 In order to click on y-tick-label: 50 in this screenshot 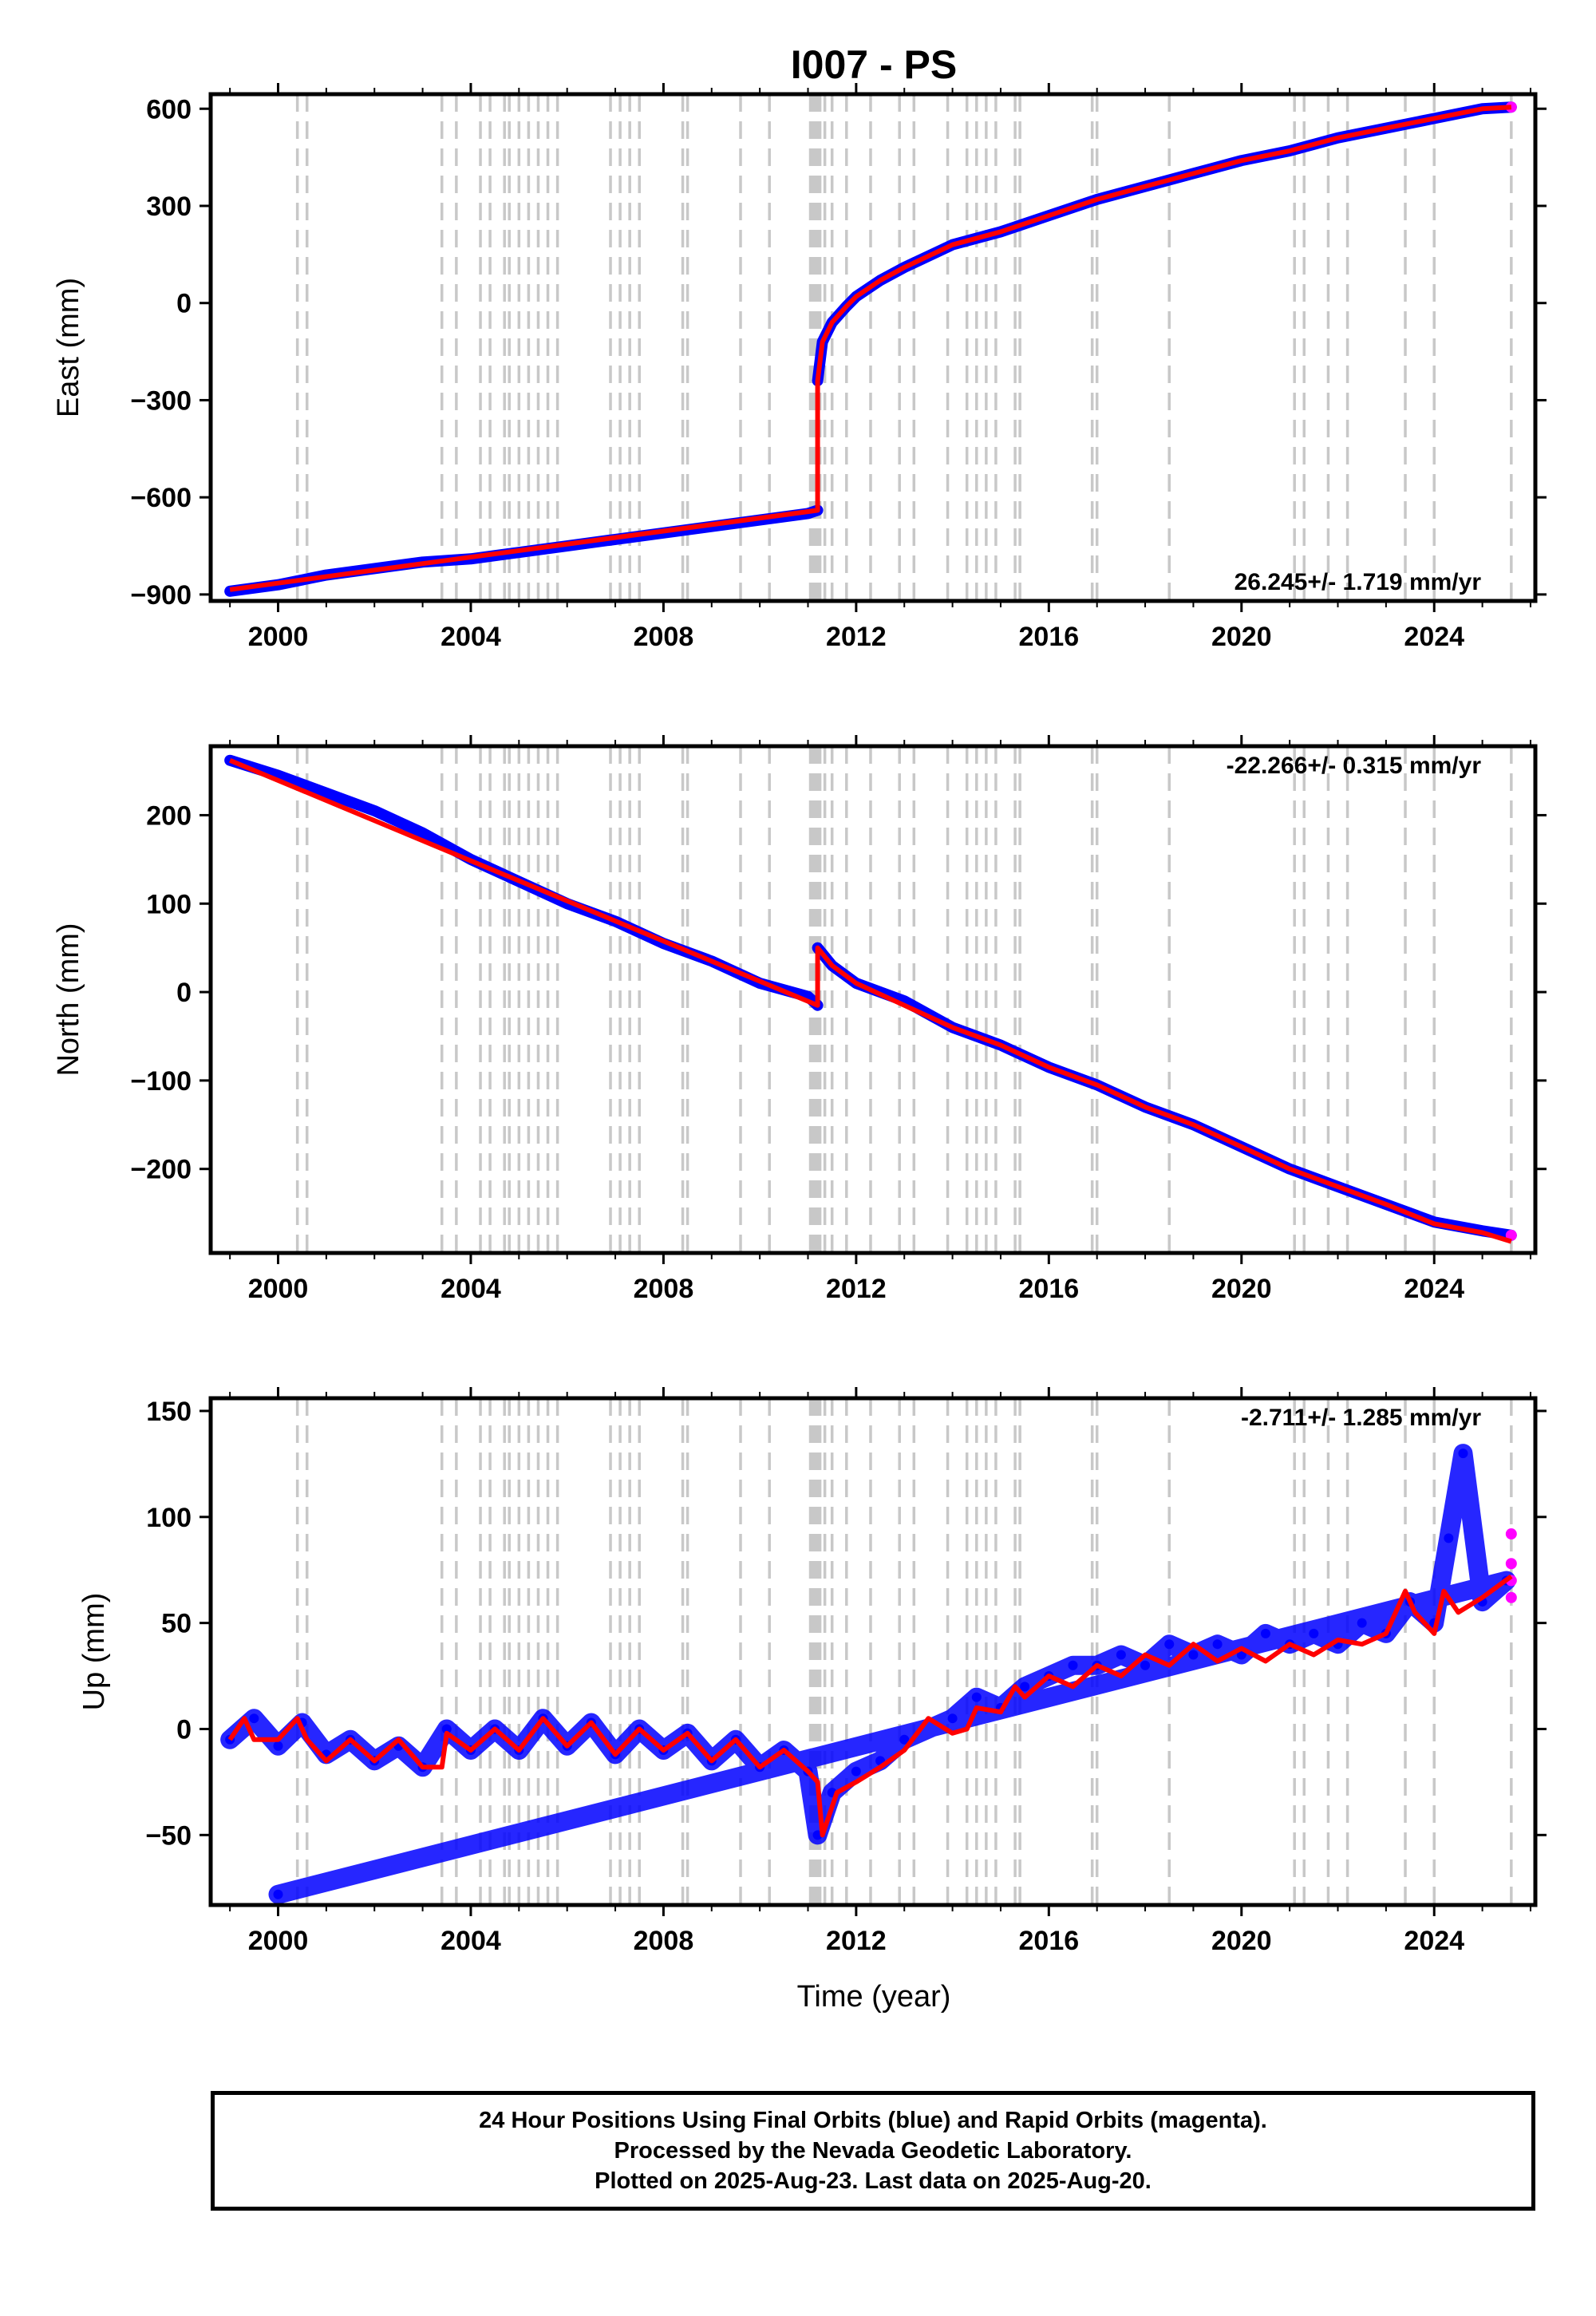, I will do `click(176, 1624)`.